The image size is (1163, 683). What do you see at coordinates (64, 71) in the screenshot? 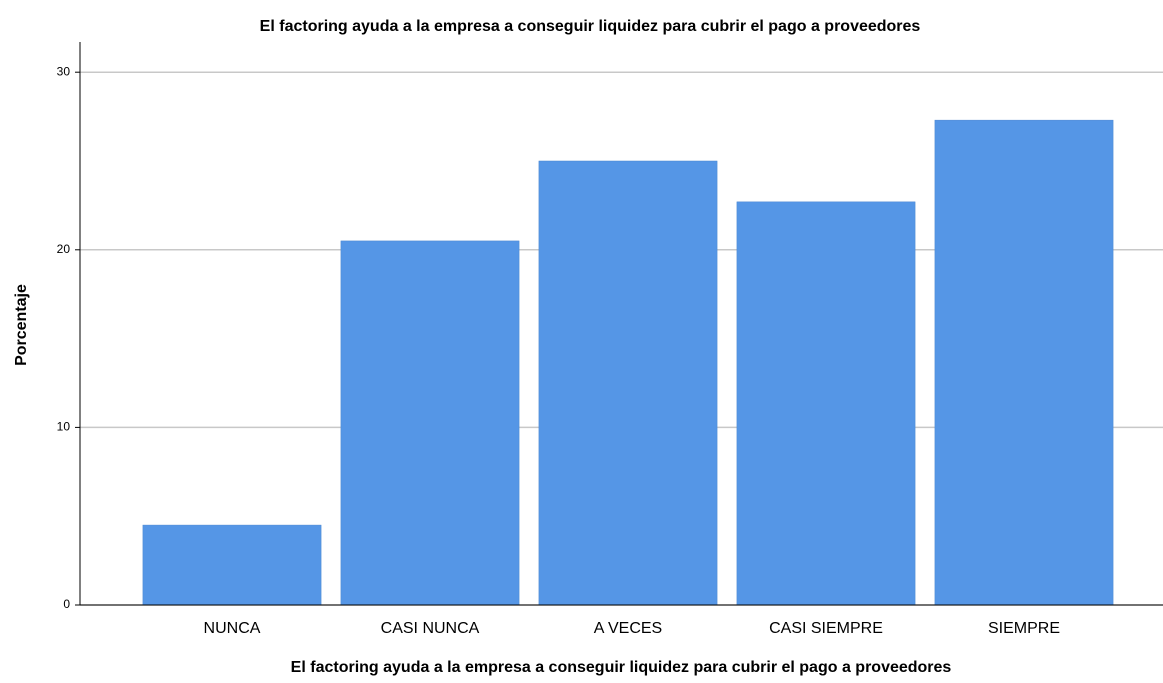
I see `y-tick-label: 30` at bounding box center [64, 71].